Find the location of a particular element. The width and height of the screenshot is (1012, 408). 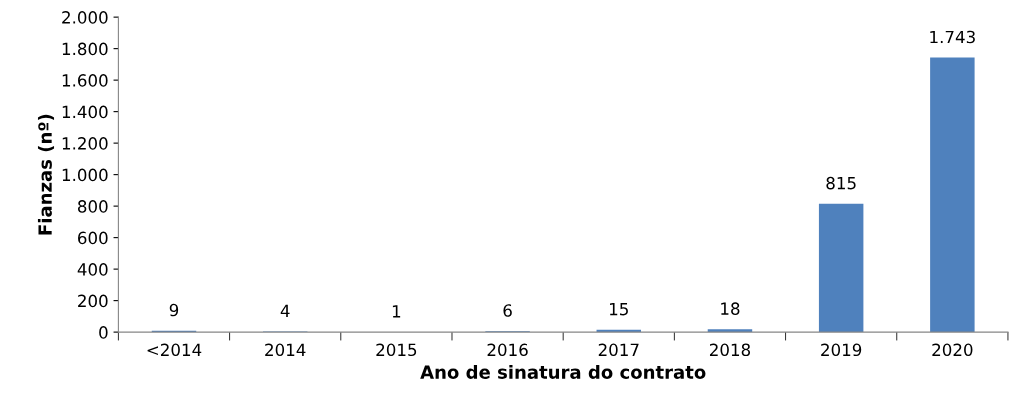

y-tick-label: 1.800 is located at coordinates (85, 49).